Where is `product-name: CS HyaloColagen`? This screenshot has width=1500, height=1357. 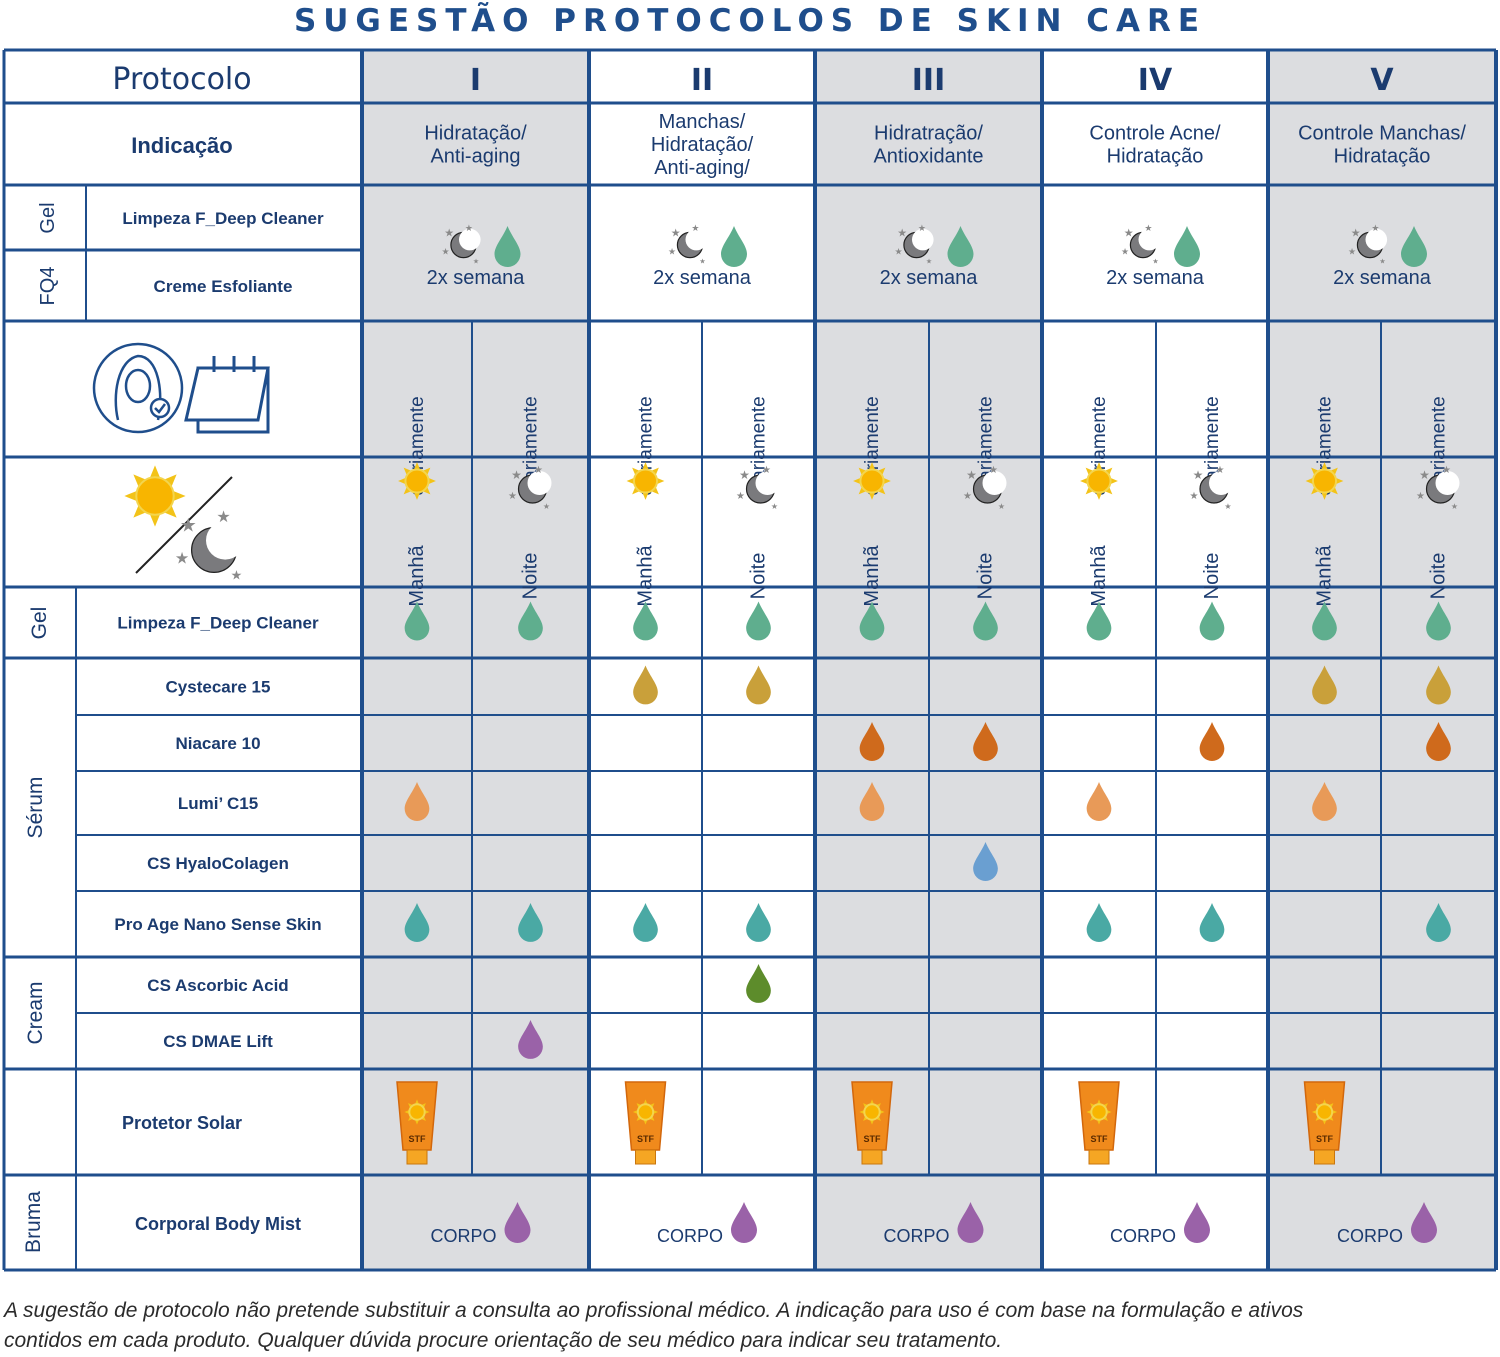 product-name: CS HyaloColagen is located at coordinates (218, 863).